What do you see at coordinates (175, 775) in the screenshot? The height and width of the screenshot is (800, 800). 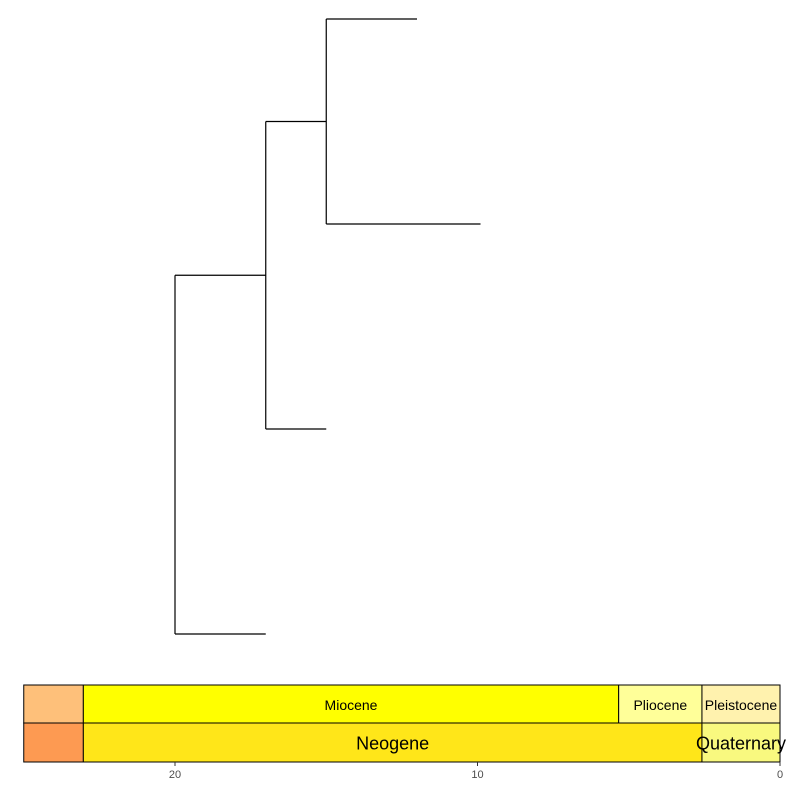 I see `x-tick-label: 20` at bounding box center [175, 775].